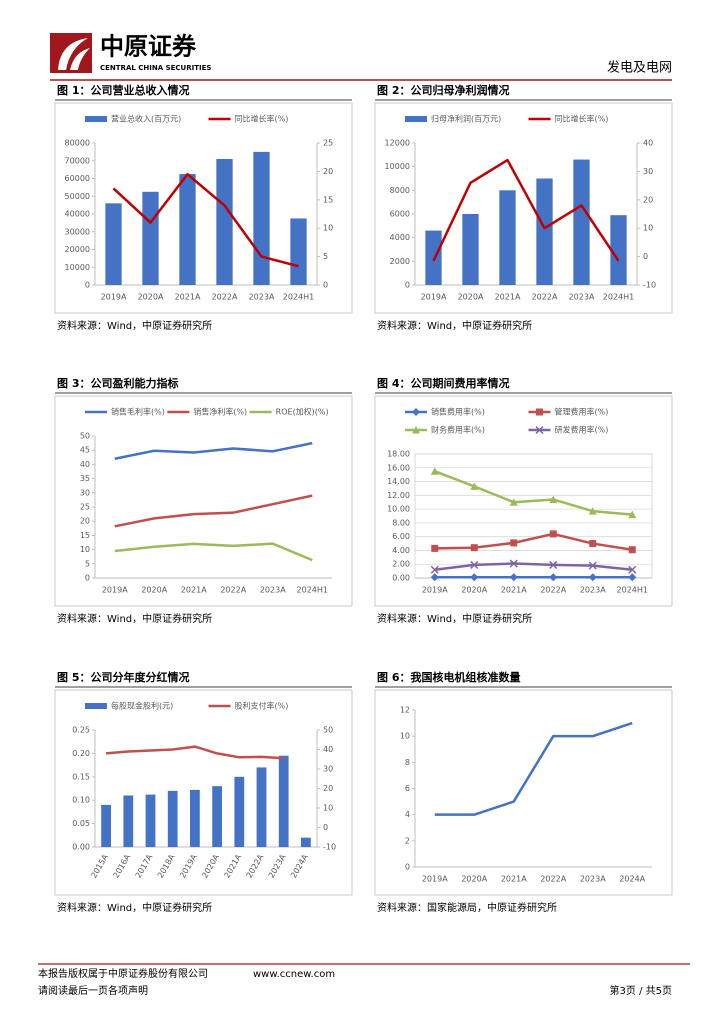 This screenshot has height=1024, width=724. What do you see at coordinates (458, 430) in the screenshot?
I see `legend-label: 财务费用率(%)` at bounding box center [458, 430].